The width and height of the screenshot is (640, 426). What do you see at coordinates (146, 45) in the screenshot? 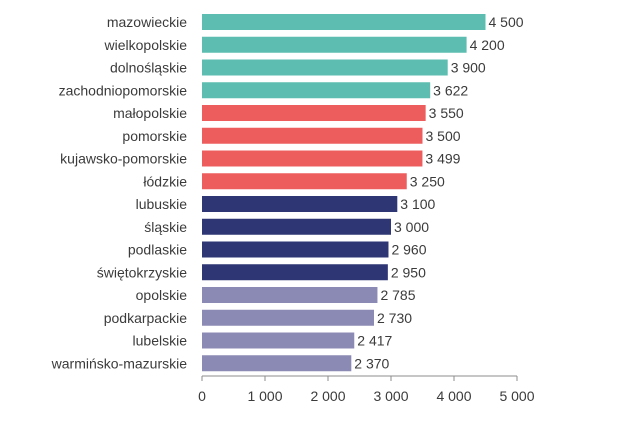
I see `category-label: wielkopolskie` at bounding box center [146, 45].